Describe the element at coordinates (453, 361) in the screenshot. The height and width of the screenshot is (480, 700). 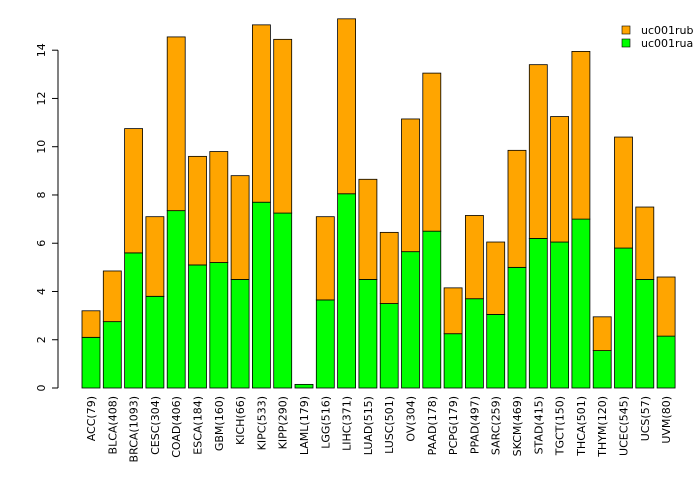
I see `bar-uc001rua-PCPG(179)` at that location.